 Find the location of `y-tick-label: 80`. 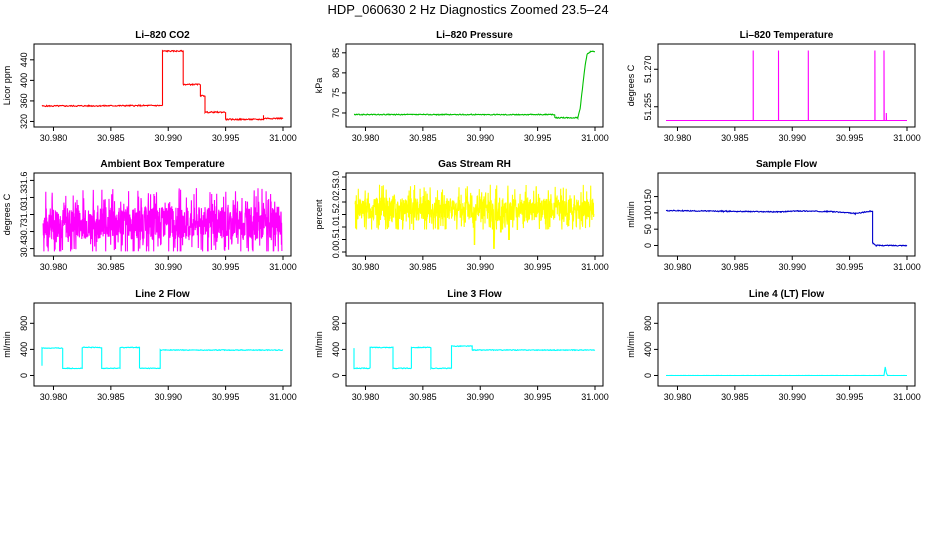

y-tick-label: 80 is located at coordinates (336, 73).